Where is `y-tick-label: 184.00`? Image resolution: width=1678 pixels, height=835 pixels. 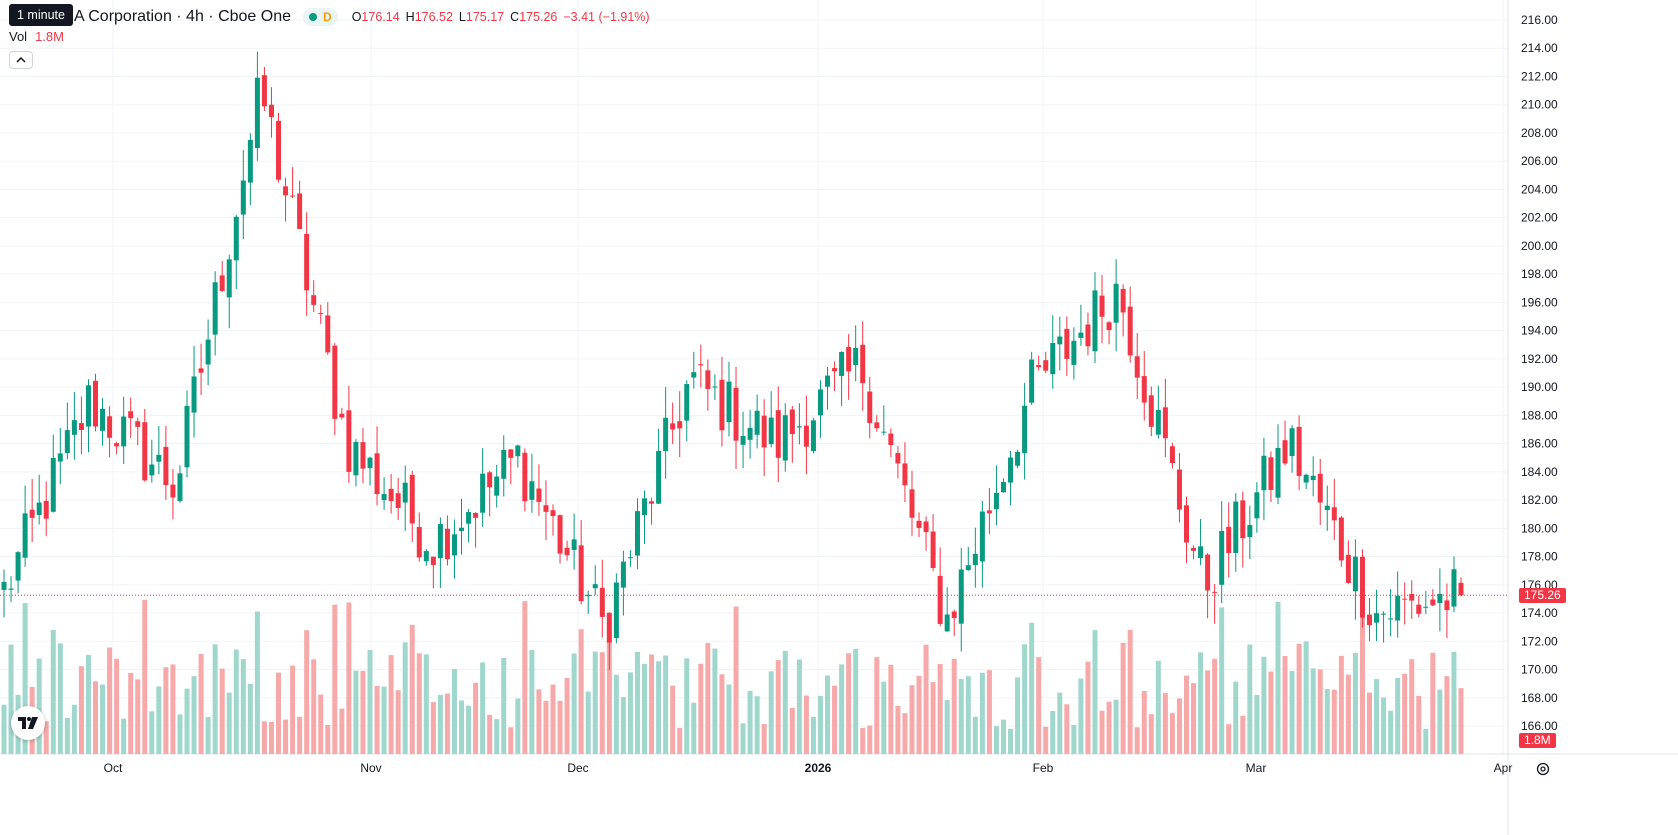 y-tick-label: 184.00 is located at coordinates (1539, 472).